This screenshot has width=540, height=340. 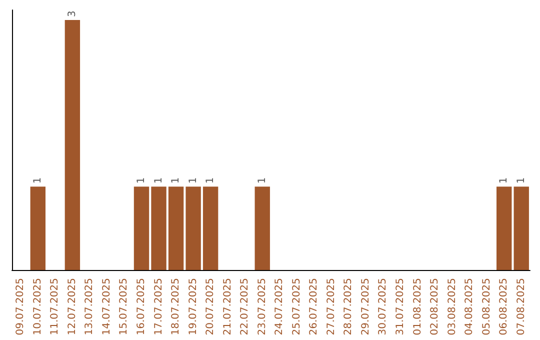 What do you see at coordinates (486, 307) in the screenshot?
I see `x-tick-label: 05.08.2025` at bounding box center [486, 307].